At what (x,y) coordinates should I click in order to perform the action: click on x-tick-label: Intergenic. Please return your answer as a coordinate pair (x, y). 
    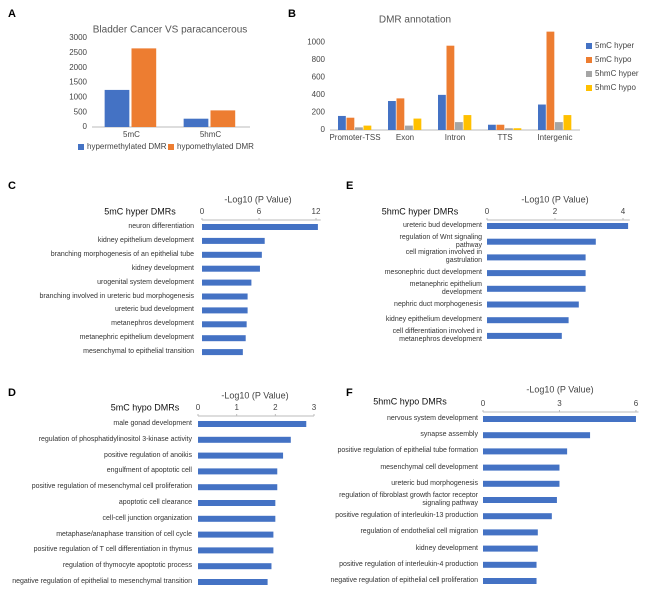
    Looking at the image, I should click on (554, 137).